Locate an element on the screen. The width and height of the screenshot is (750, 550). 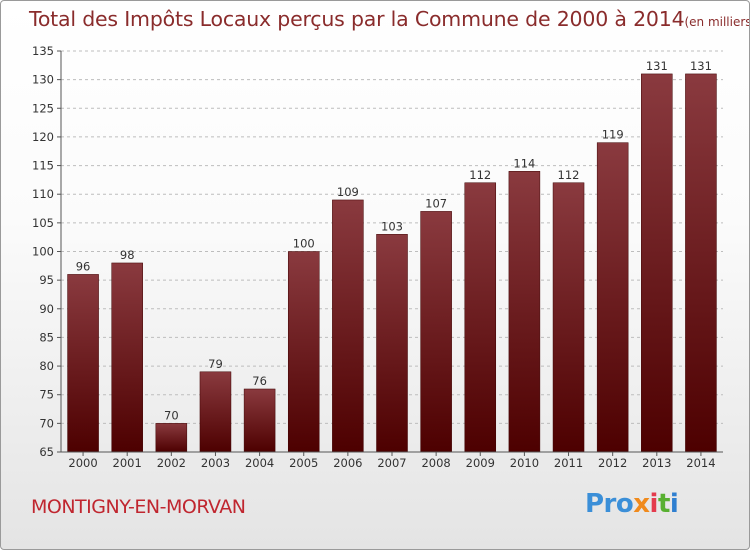
y-tick-label: 80 is located at coordinates (46, 366).